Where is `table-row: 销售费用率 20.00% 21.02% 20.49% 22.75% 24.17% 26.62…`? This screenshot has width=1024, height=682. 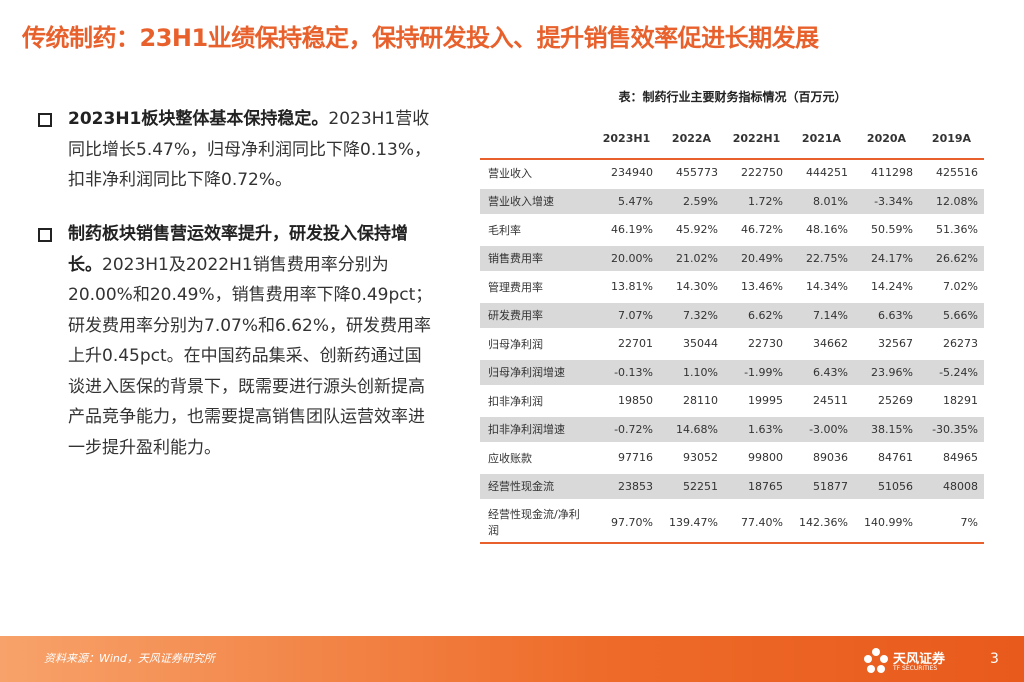
table-row: 销售费用率 20.00% 21.02% 20.49% 22.75% 24.17% 26.62… is located at coordinates (732, 259).